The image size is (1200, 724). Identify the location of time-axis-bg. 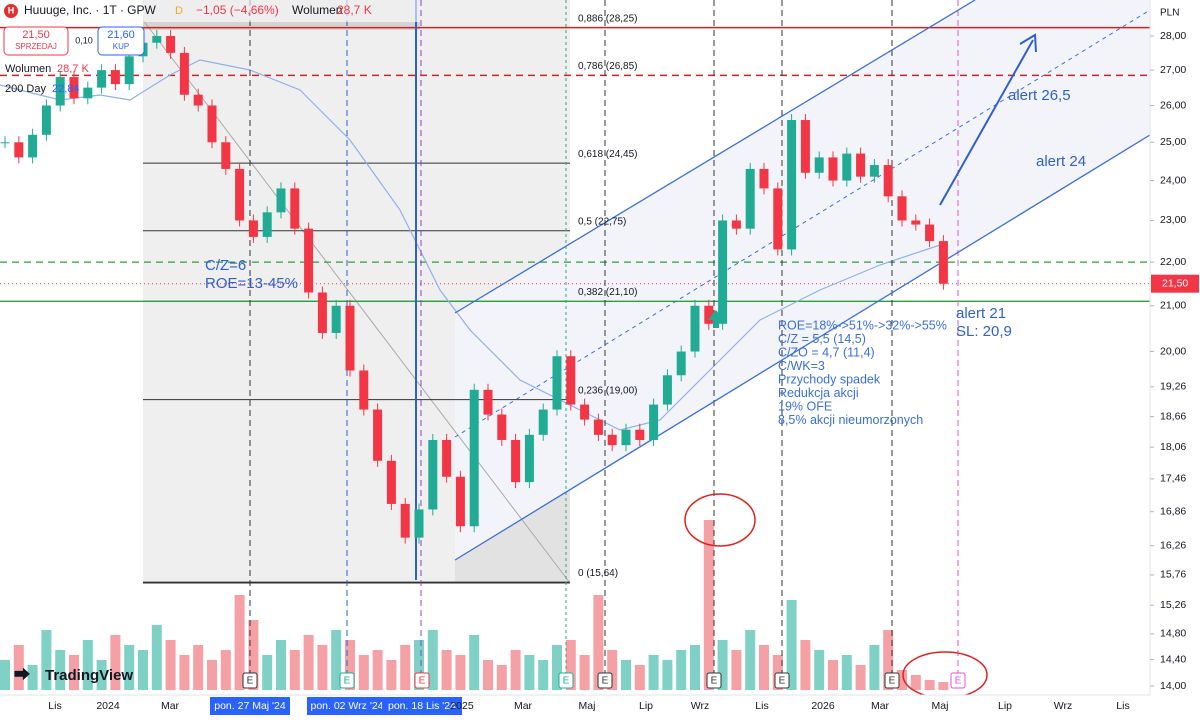
(600, 707).